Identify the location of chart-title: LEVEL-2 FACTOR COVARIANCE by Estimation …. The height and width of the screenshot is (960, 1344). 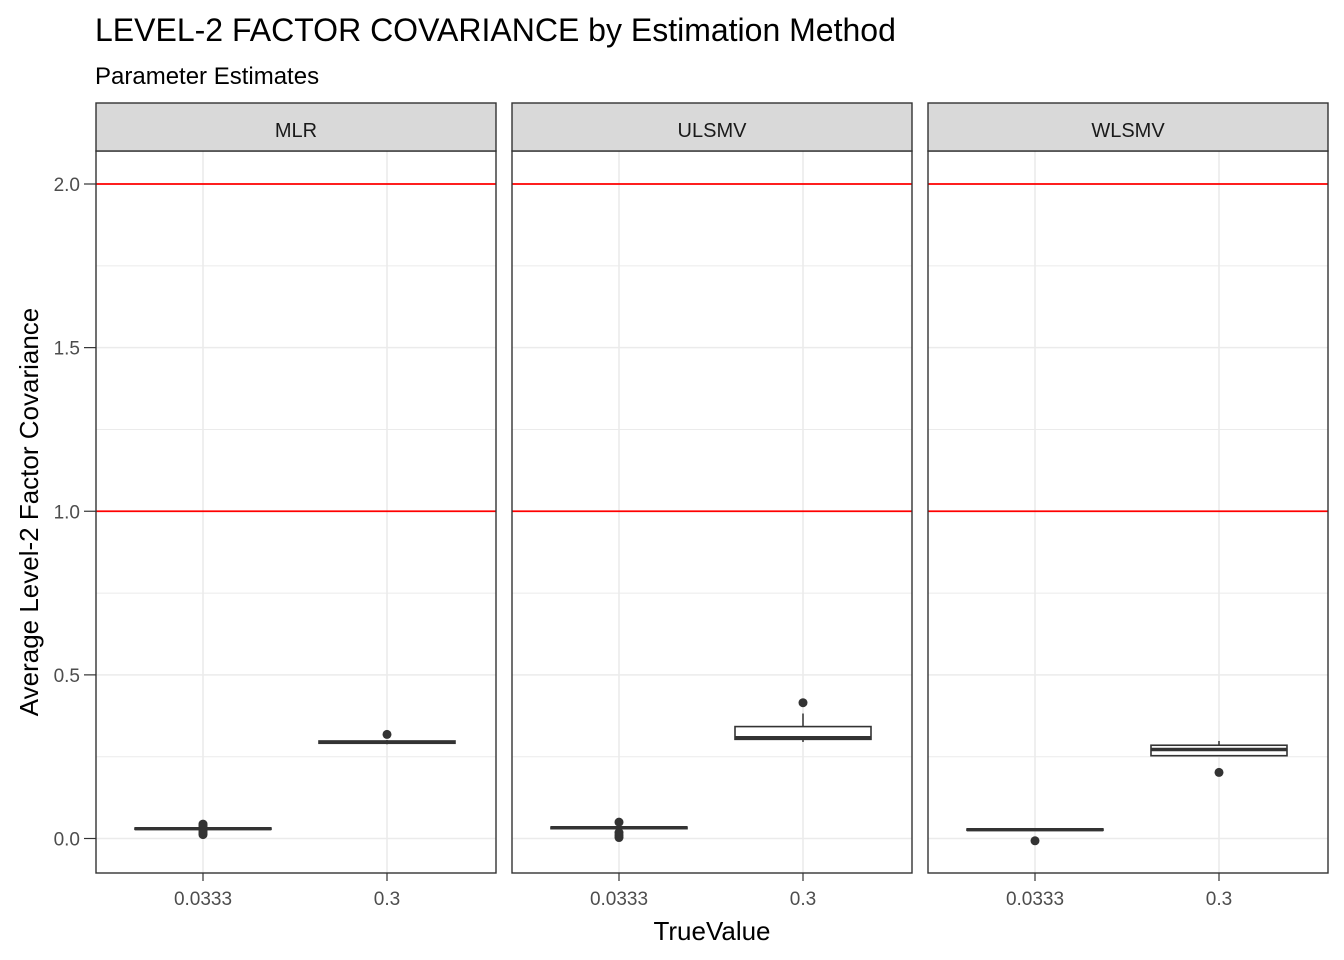
(495, 30).